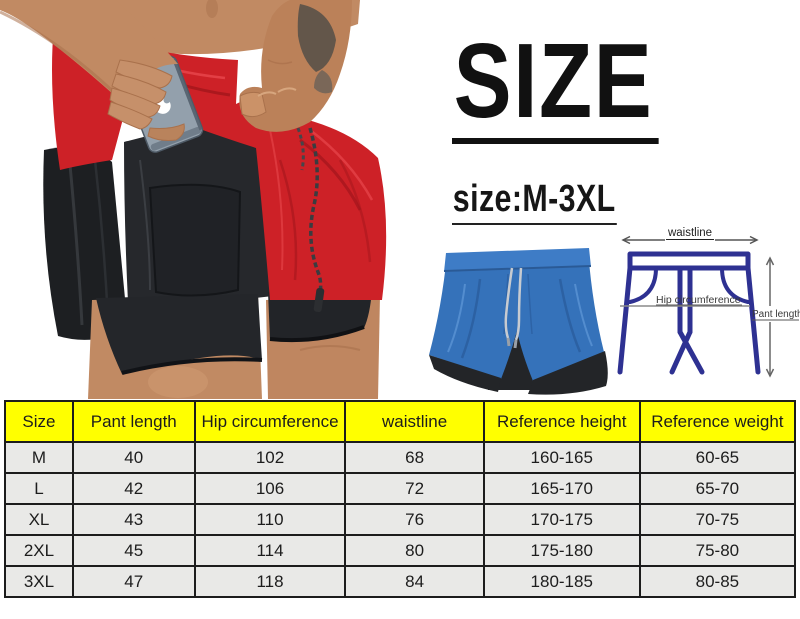  I want to click on table-cell: 170-175, so click(561, 519).